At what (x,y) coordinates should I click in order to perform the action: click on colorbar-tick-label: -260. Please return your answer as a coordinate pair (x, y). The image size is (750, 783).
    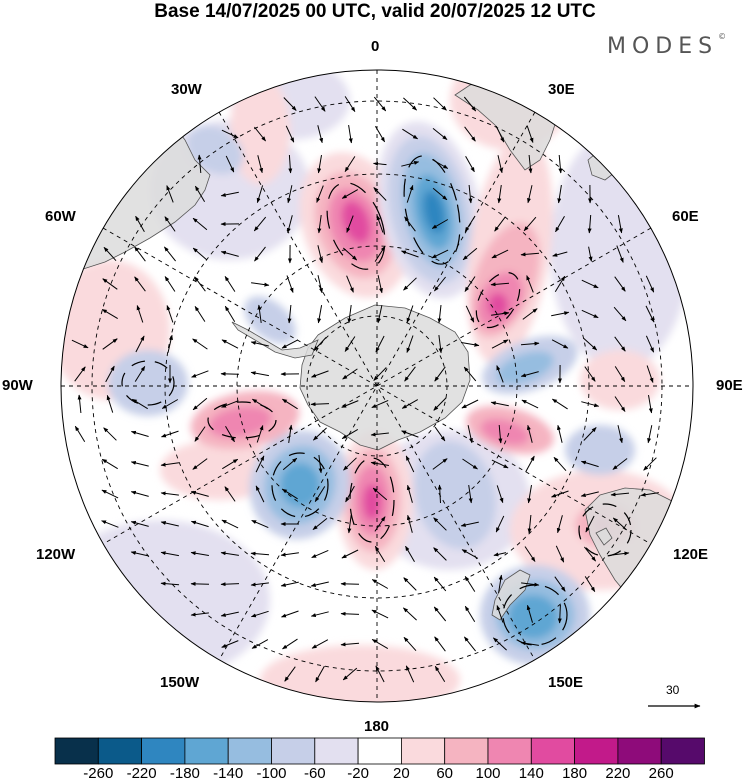
    Looking at the image, I should click on (98, 773).